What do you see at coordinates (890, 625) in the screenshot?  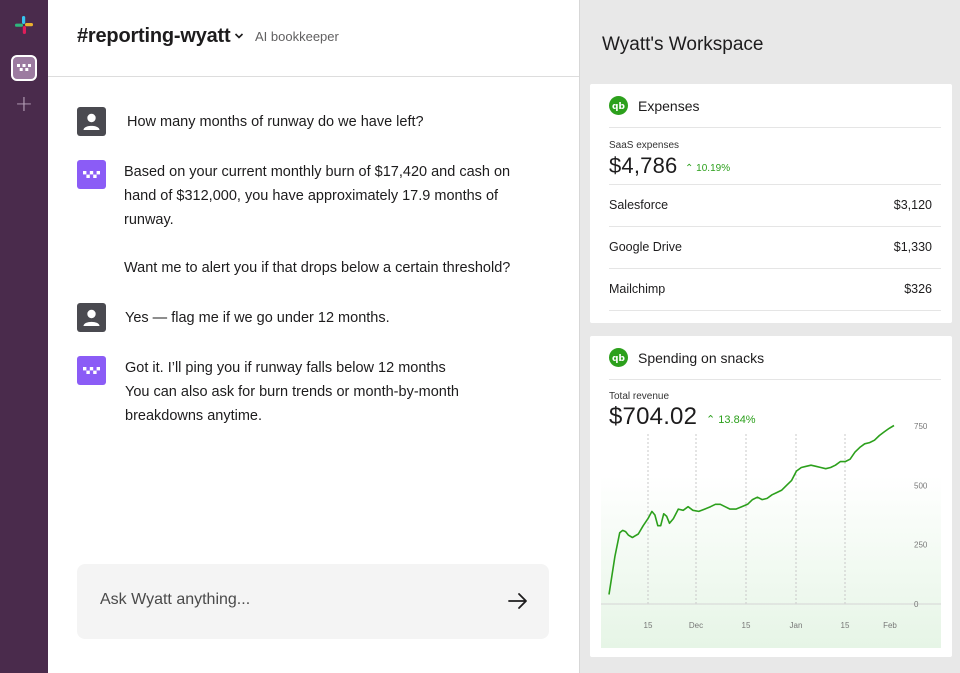 I see `x-tick-label: Feb` at bounding box center [890, 625].